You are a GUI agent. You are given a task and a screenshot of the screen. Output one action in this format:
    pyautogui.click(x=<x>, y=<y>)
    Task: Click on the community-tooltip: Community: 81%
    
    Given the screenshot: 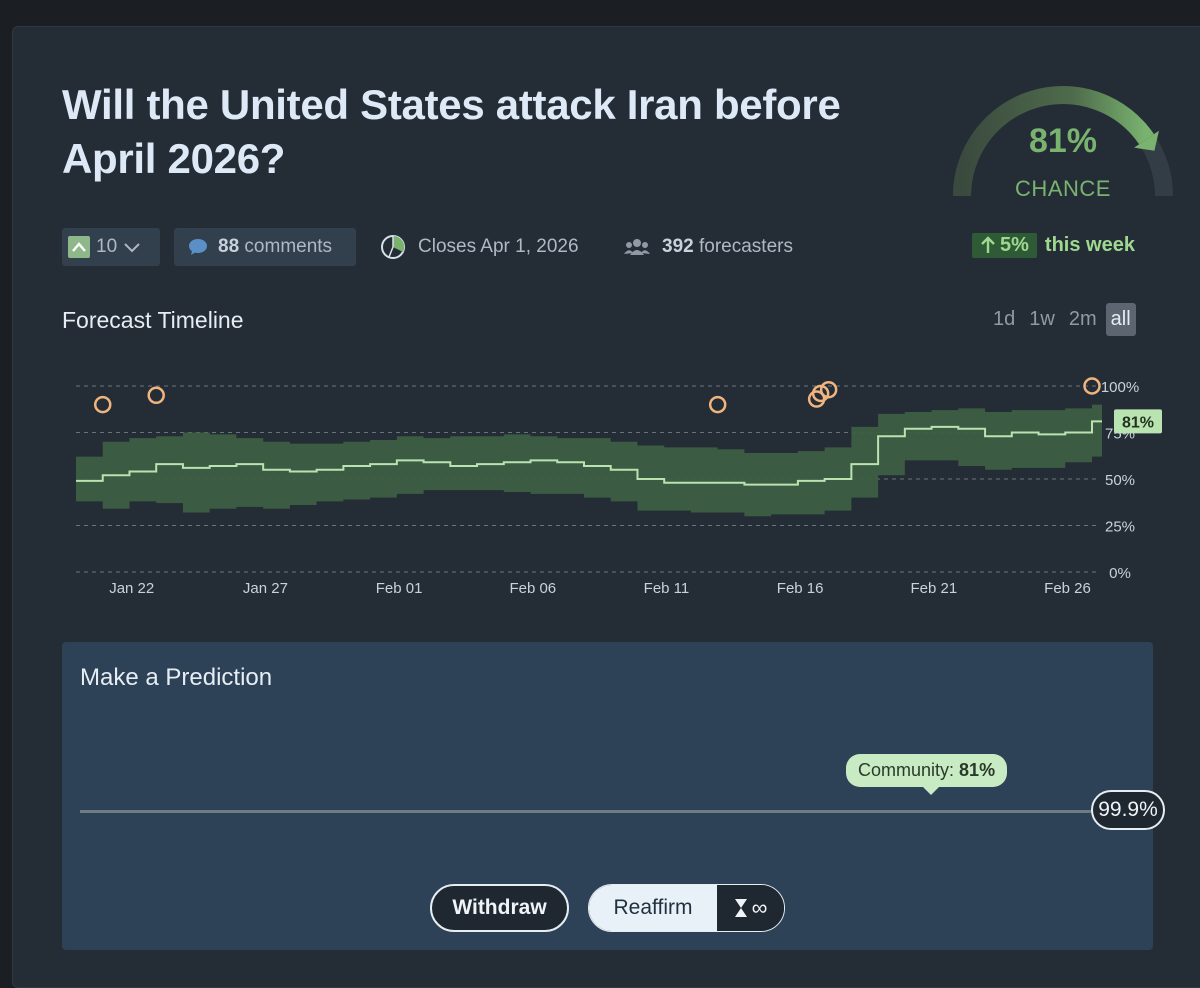 What is the action you would take?
    pyautogui.click(x=927, y=774)
    